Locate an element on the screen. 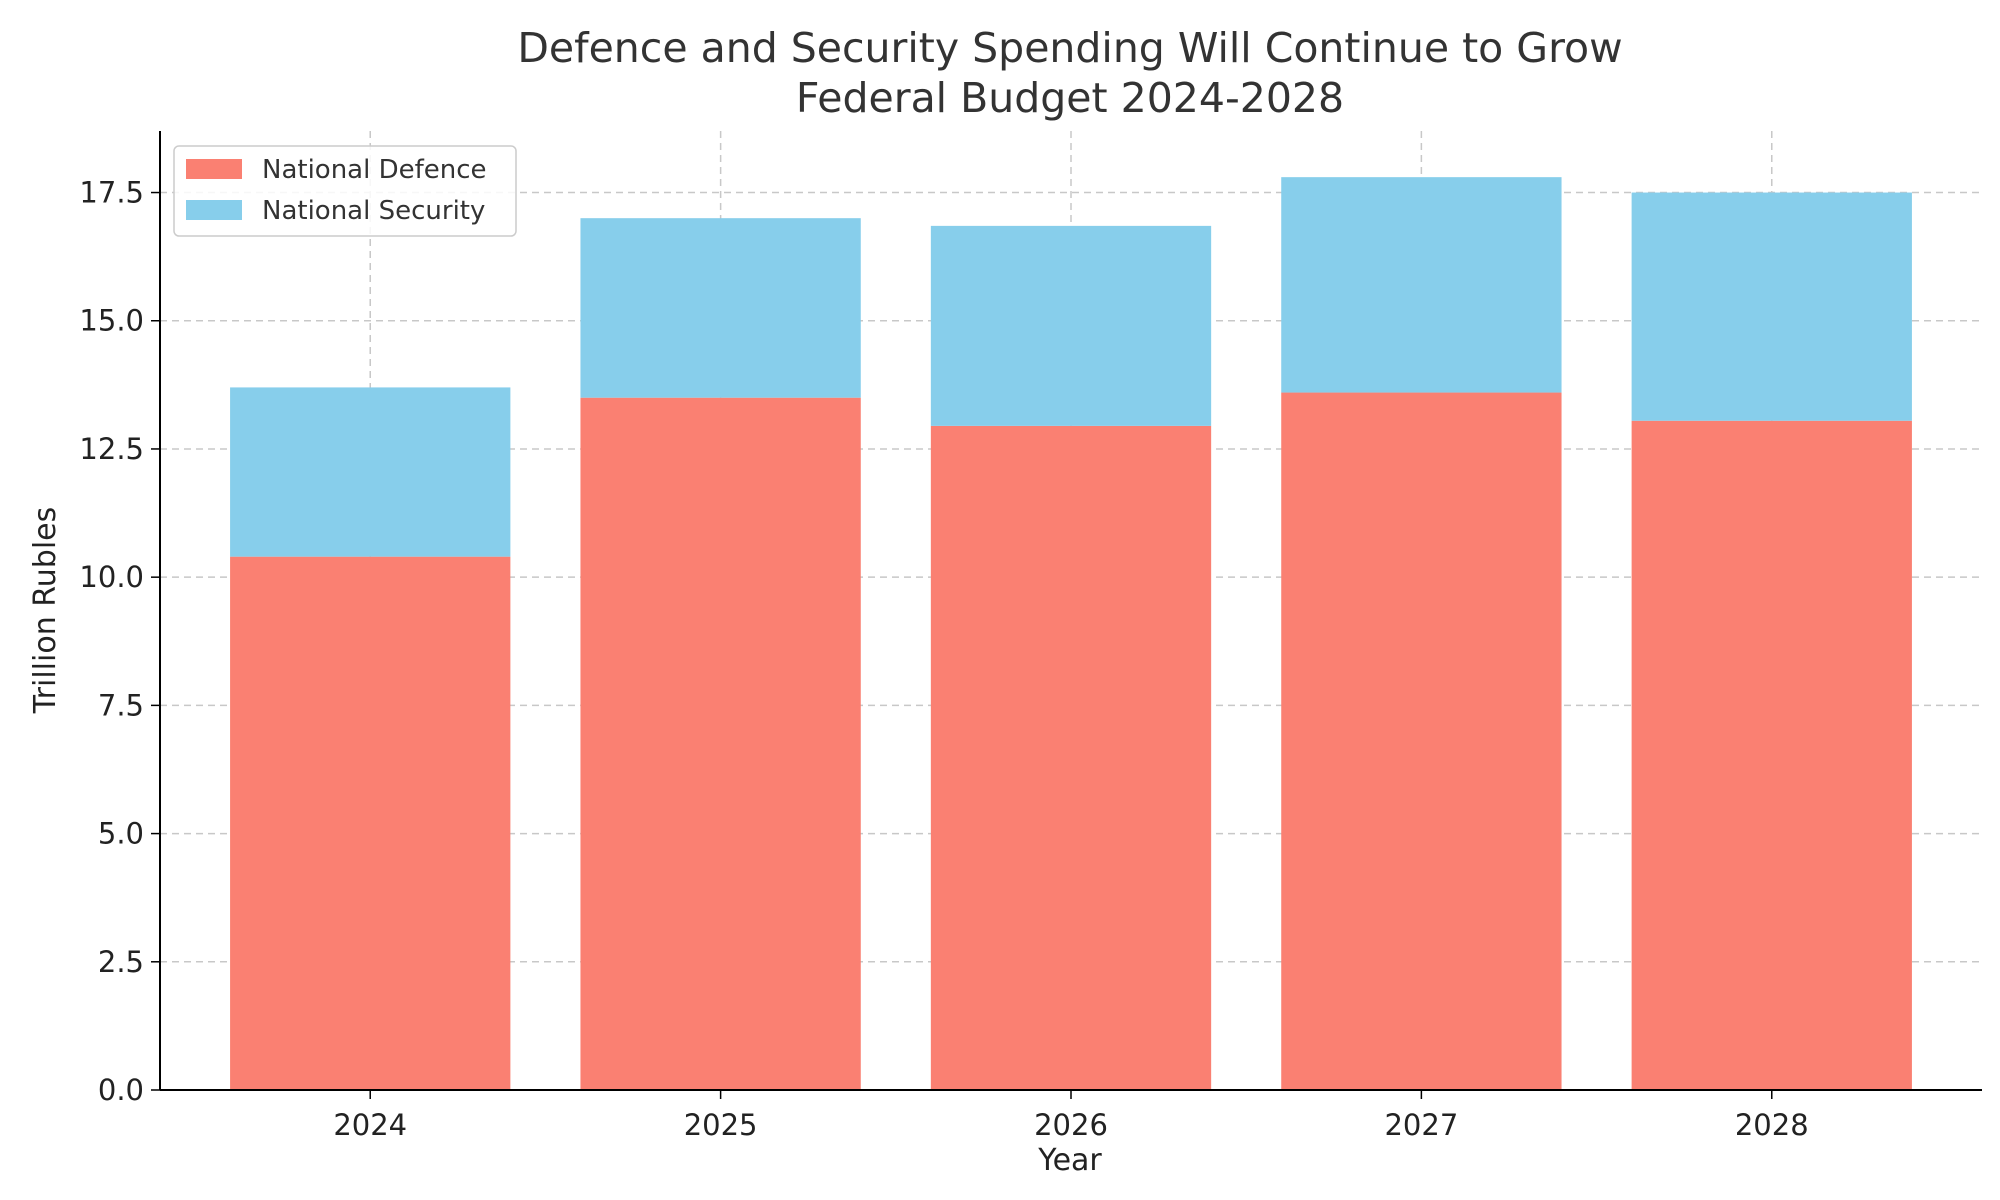 The height and width of the screenshot is (1200, 2000). legend: National Defence National Security is located at coordinates (345, 191).